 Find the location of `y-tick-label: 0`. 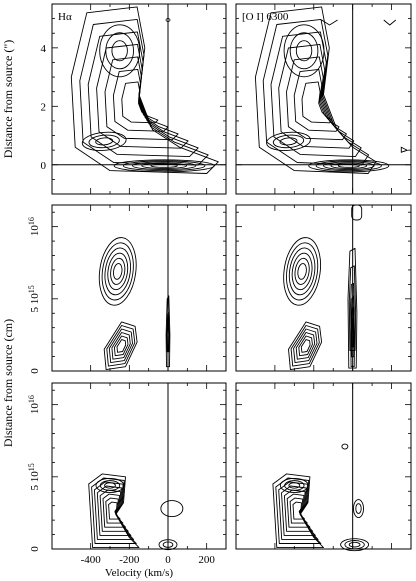

y-tick-label: 0 is located at coordinates (44, 166).